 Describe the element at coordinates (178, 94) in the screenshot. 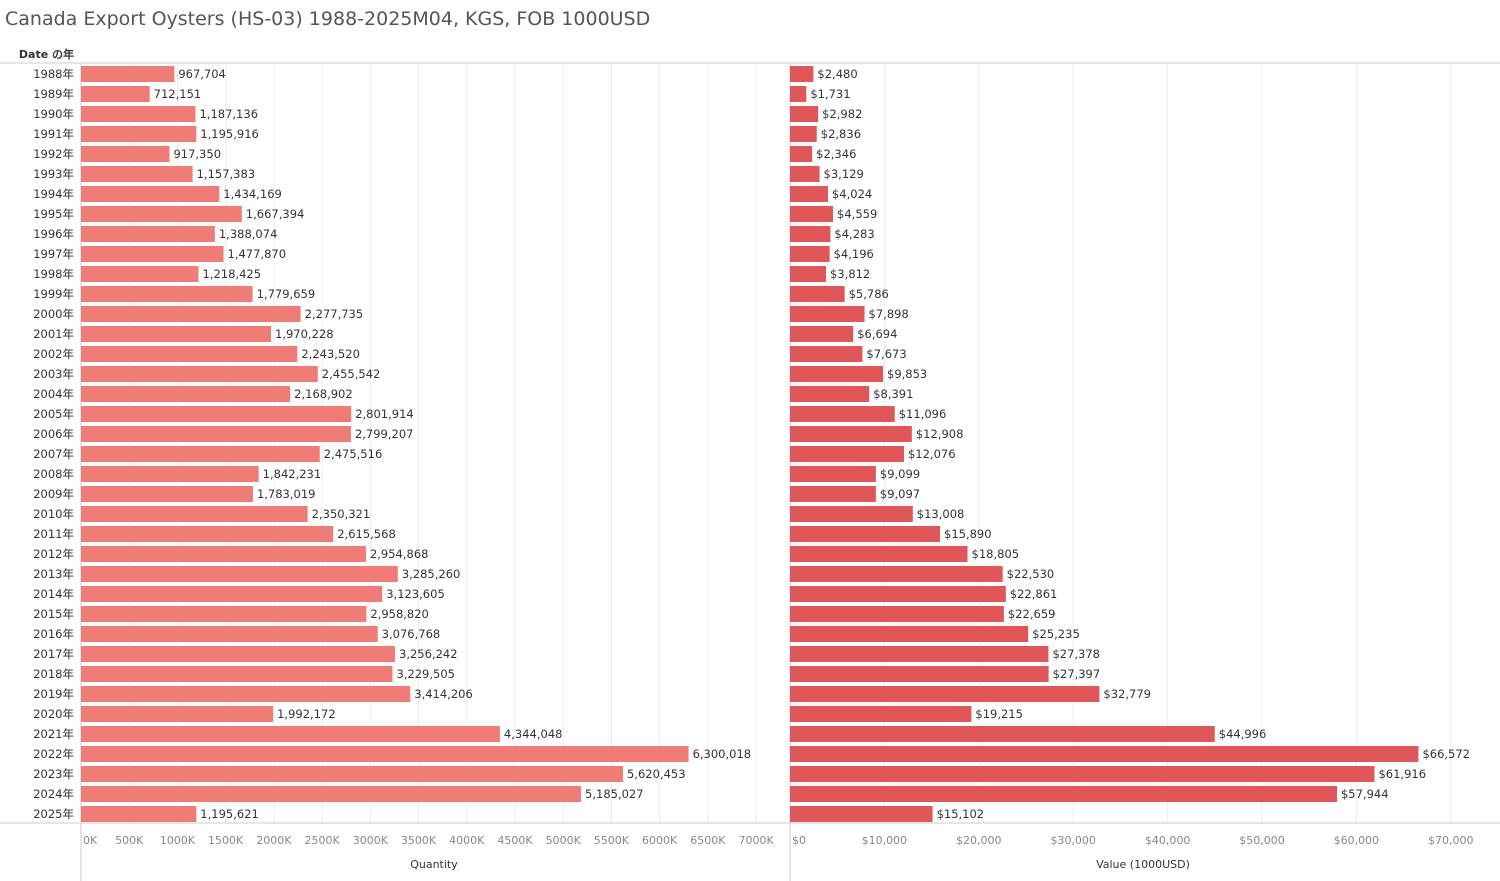

I see `quantity-data-label: 712,151` at that location.